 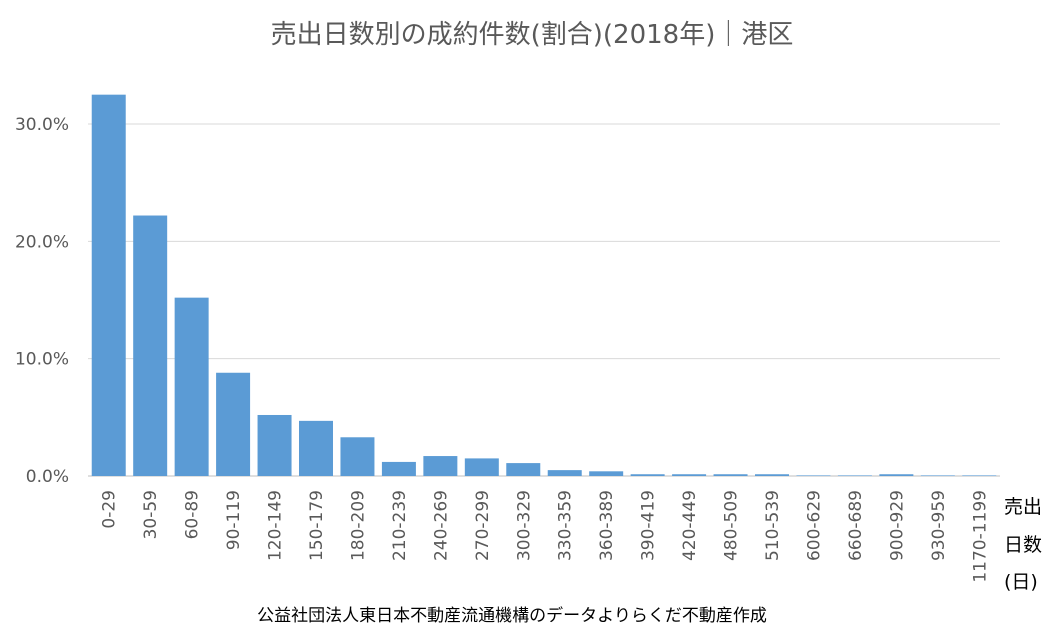 What do you see at coordinates (358, 525) in the screenshot?
I see `x-tick-label: 180-209` at bounding box center [358, 525].